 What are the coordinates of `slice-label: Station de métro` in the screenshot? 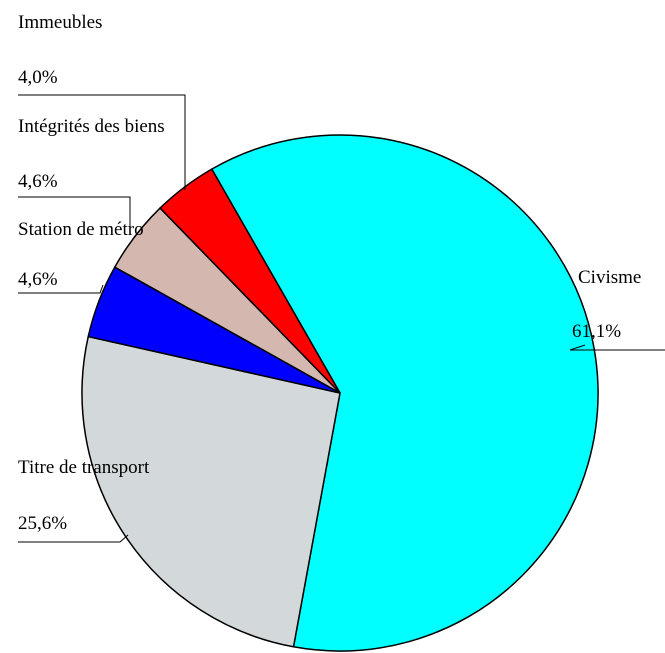 It's located at (81, 229).